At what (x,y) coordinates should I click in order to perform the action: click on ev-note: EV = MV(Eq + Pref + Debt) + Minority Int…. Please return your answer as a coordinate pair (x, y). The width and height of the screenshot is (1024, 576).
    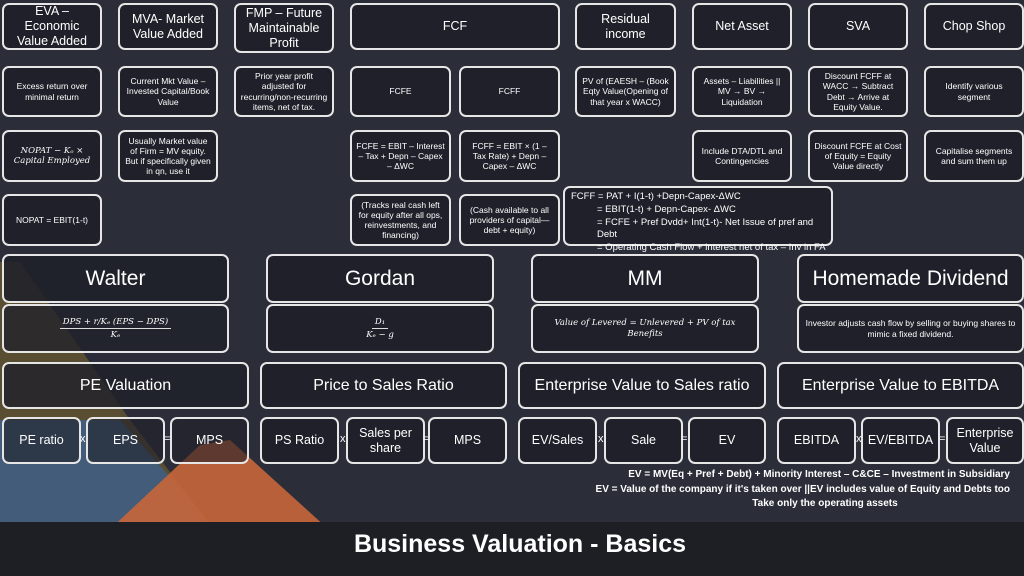
    Looking at the image, I should click on (819, 474).